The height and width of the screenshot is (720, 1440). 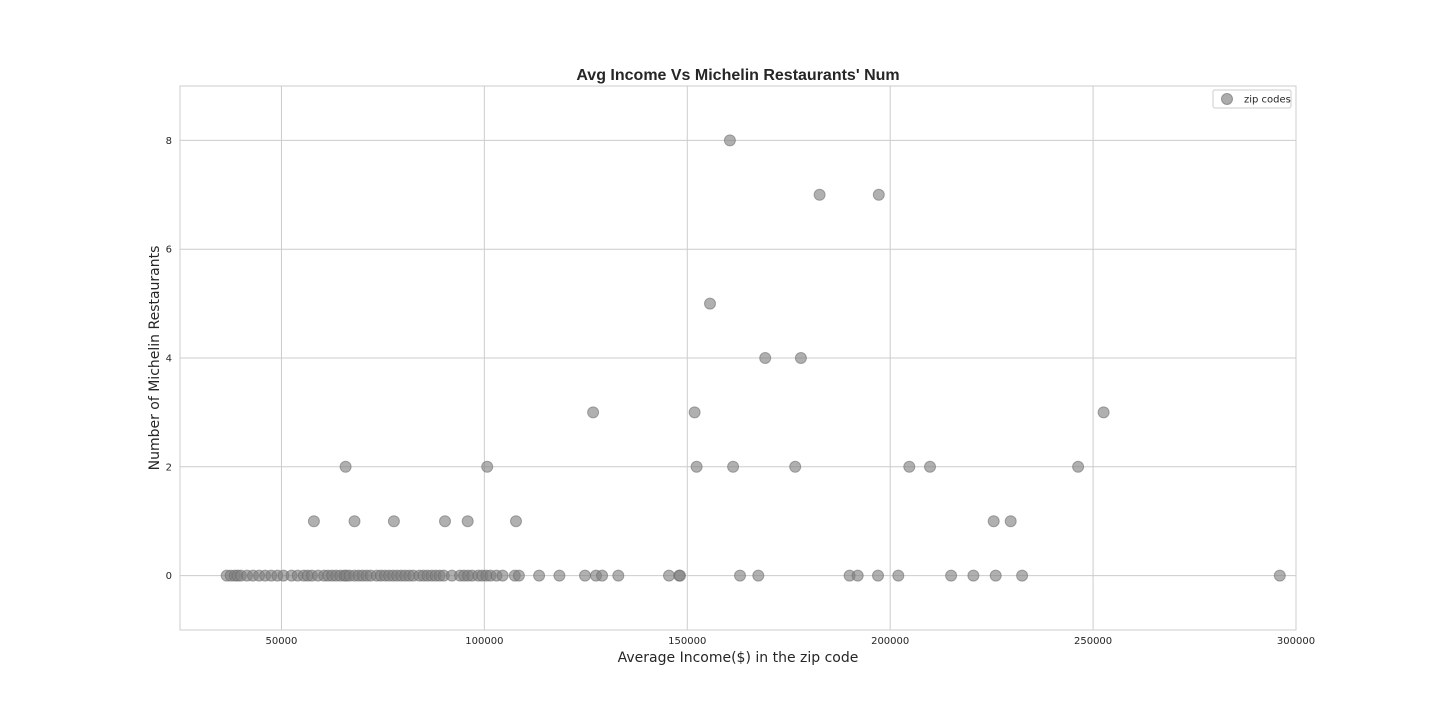 I want to click on legend: zip codes, so click(x=1252, y=99).